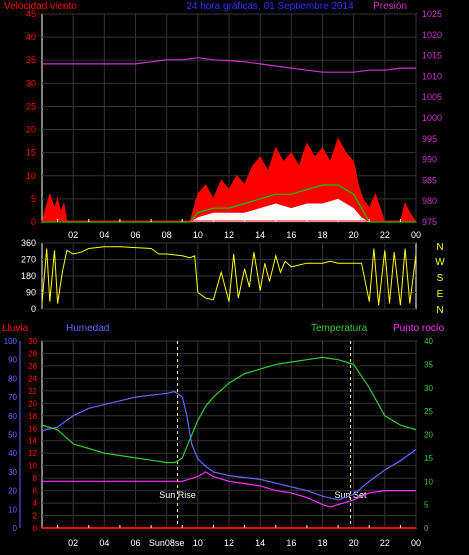  Describe the element at coordinates (32, 366) in the screenshot. I see `rain-y-tick-label: 26` at that location.